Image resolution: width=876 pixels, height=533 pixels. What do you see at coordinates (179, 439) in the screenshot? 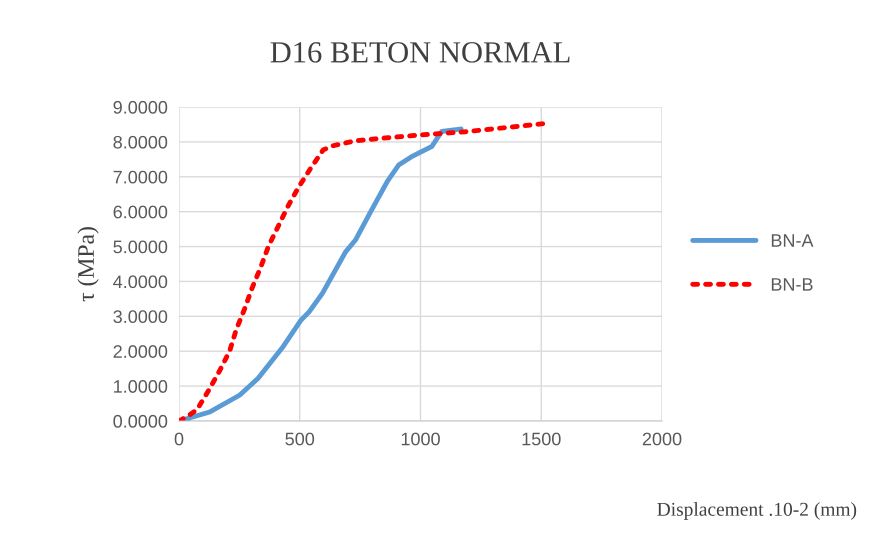
I see `x-tick-label: 0` at bounding box center [179, 439].